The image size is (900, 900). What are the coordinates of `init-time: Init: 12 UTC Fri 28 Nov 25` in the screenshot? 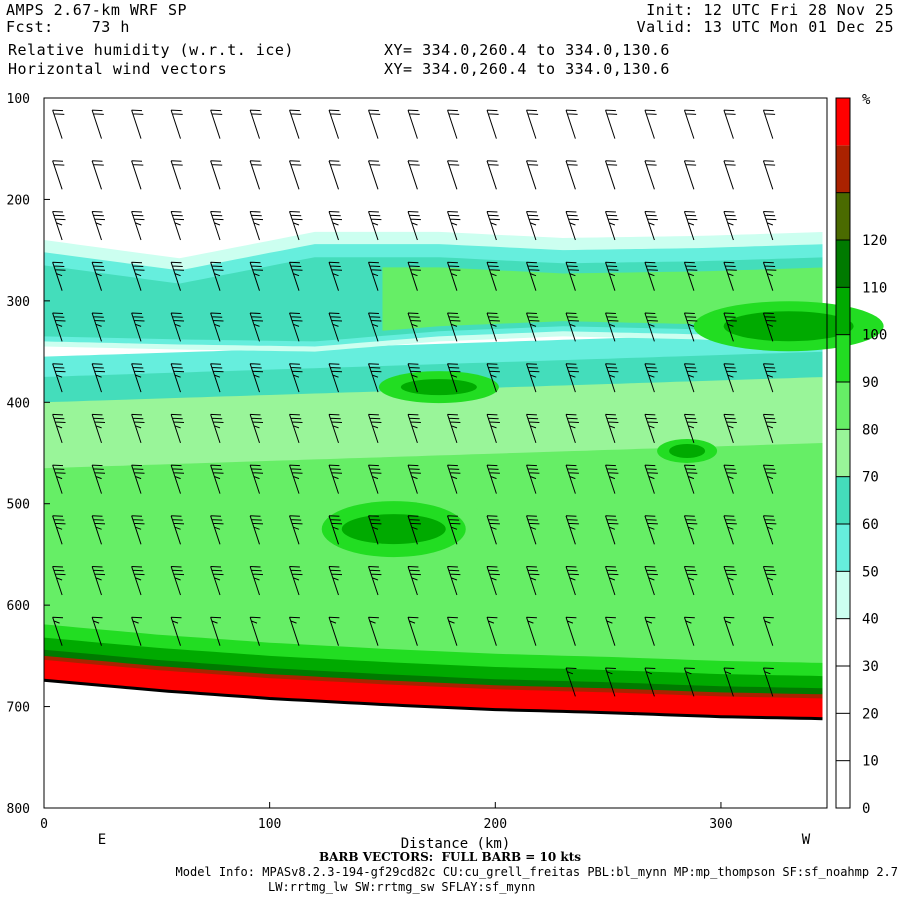 It's located at (770, 10).